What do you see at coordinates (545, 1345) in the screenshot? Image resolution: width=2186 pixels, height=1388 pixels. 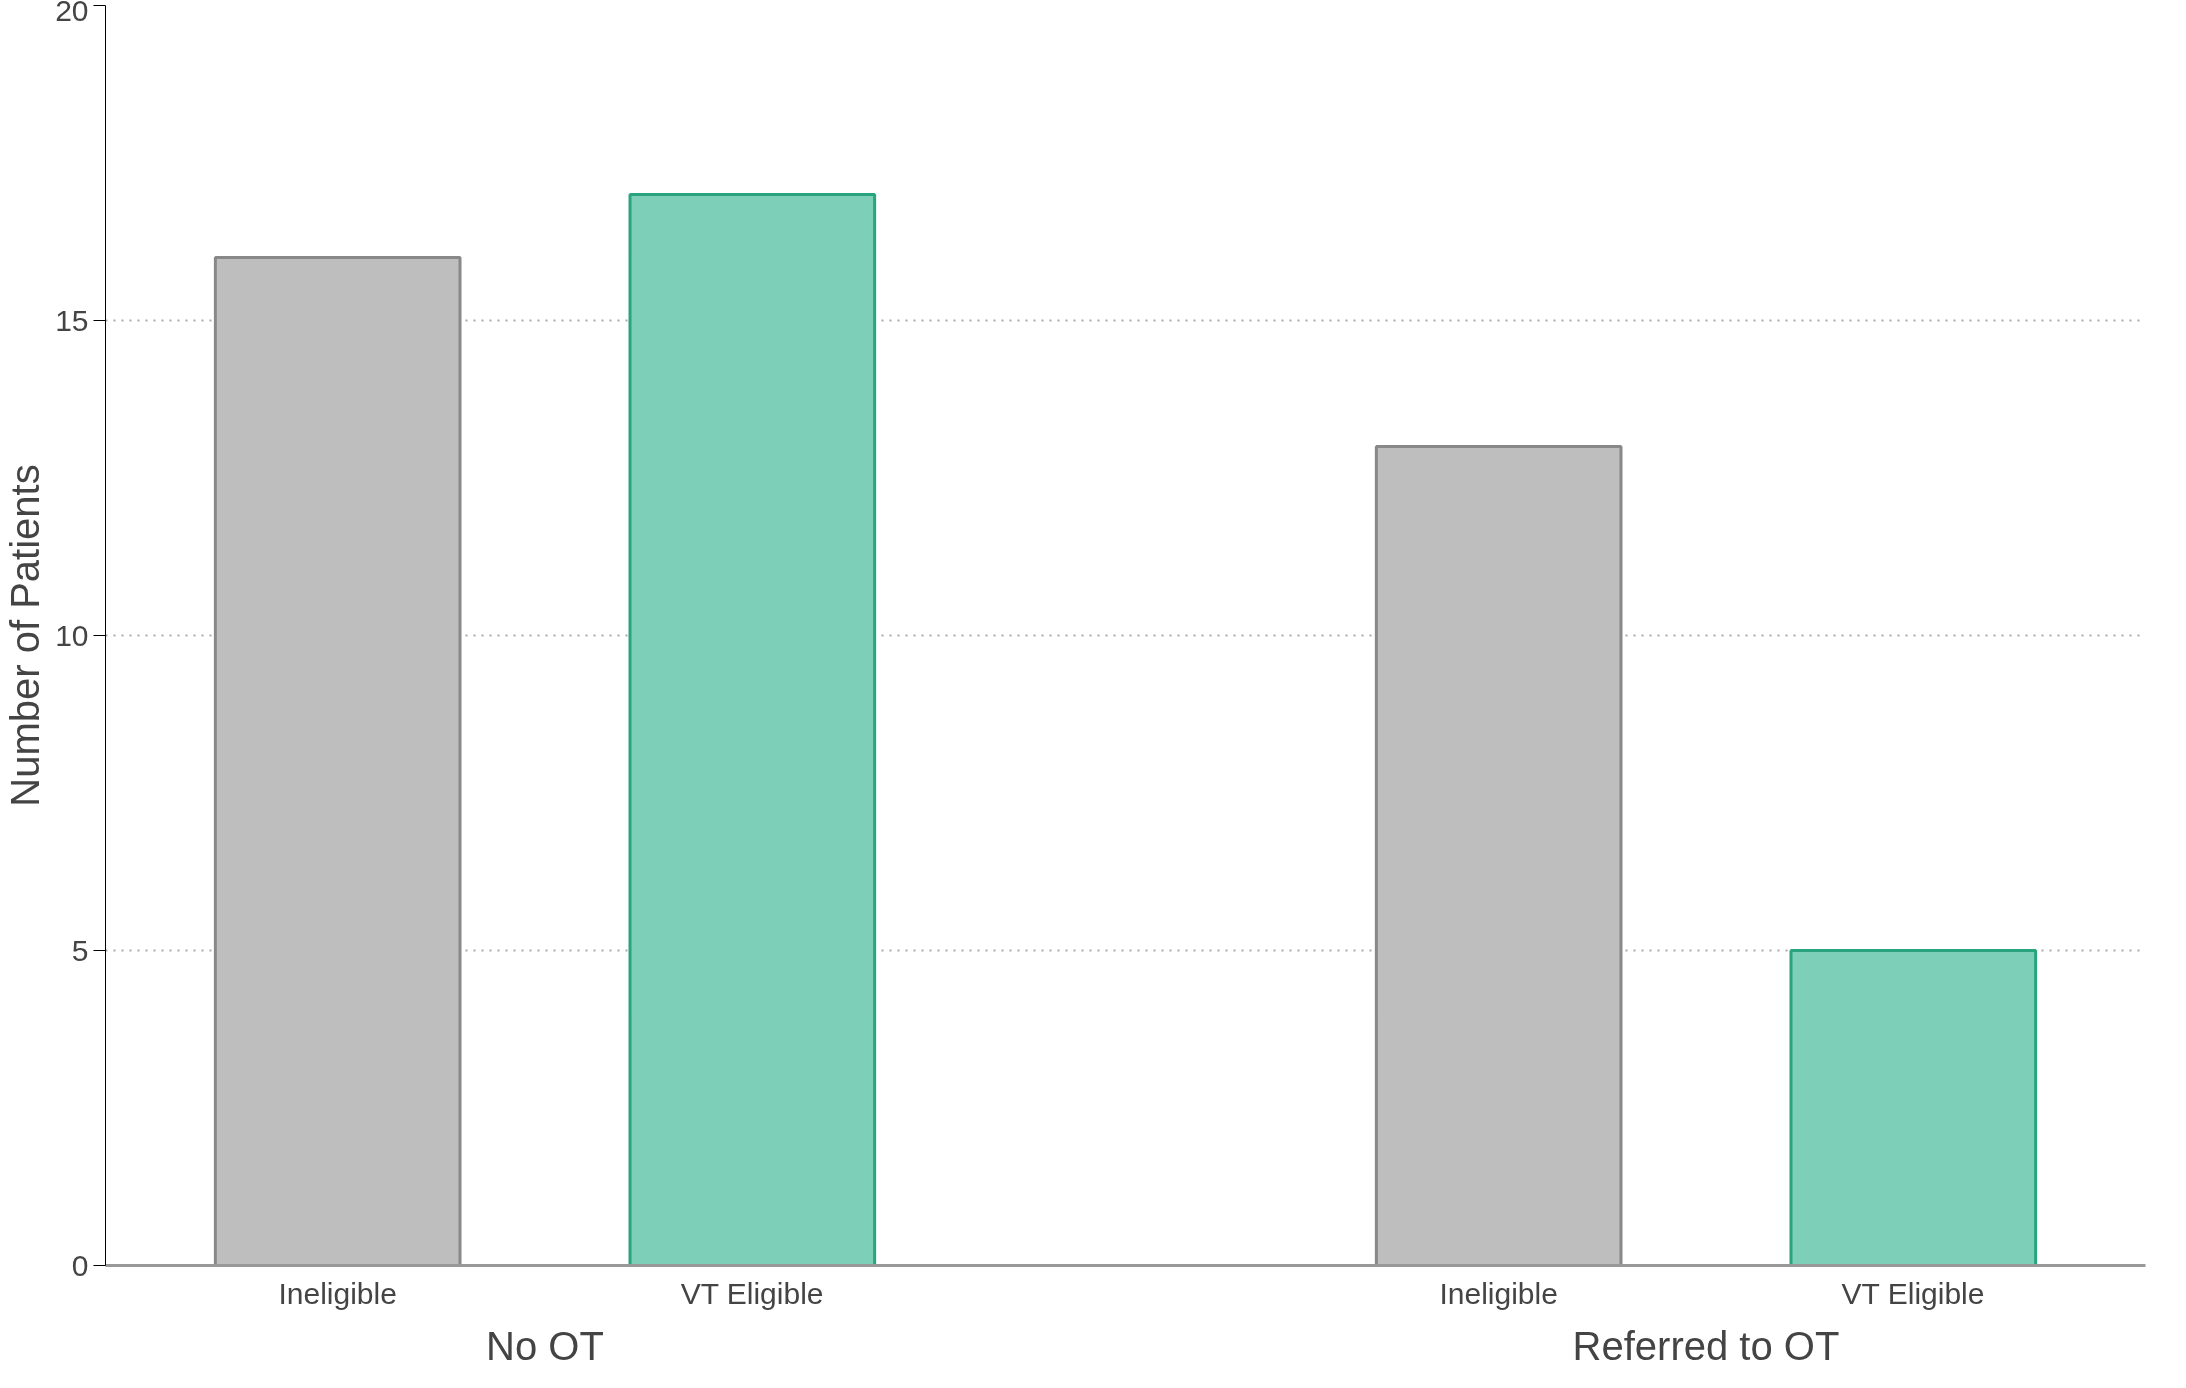 I see `x-tick-label: No OT` at bounding box center [545, 1345].